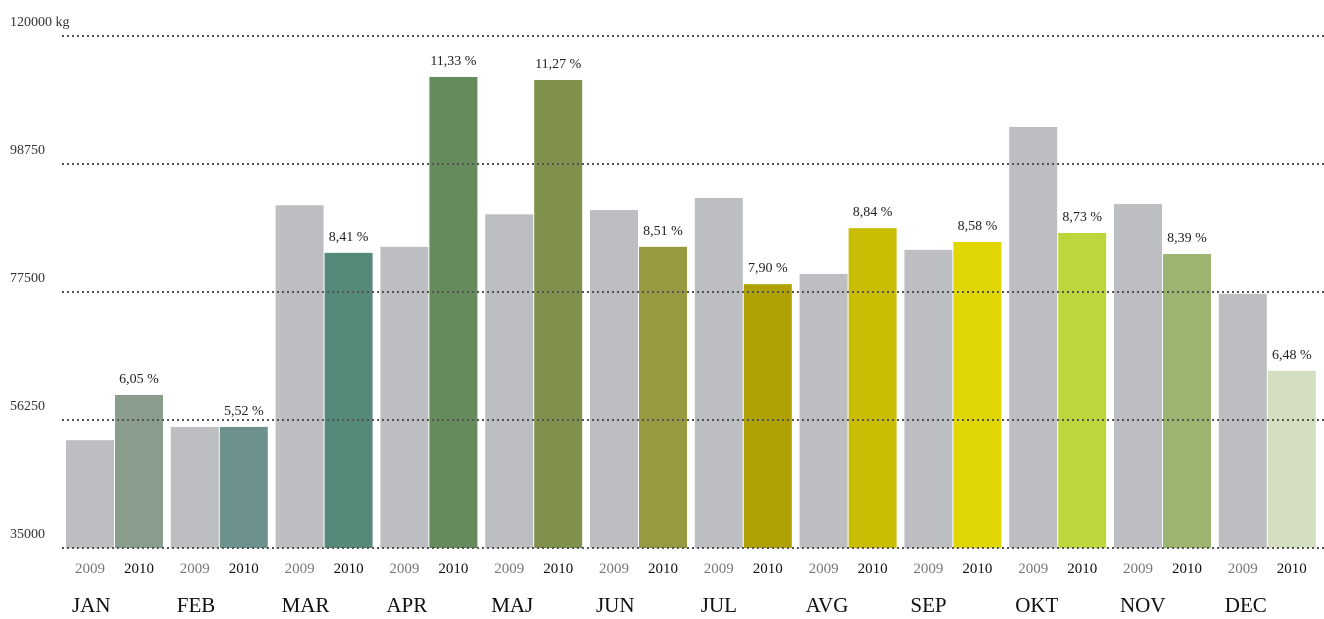 Image resolution: width=1324 pixels, height=619 pixels. I want to click on percent-label: 11,33 %, so click(453, 61).